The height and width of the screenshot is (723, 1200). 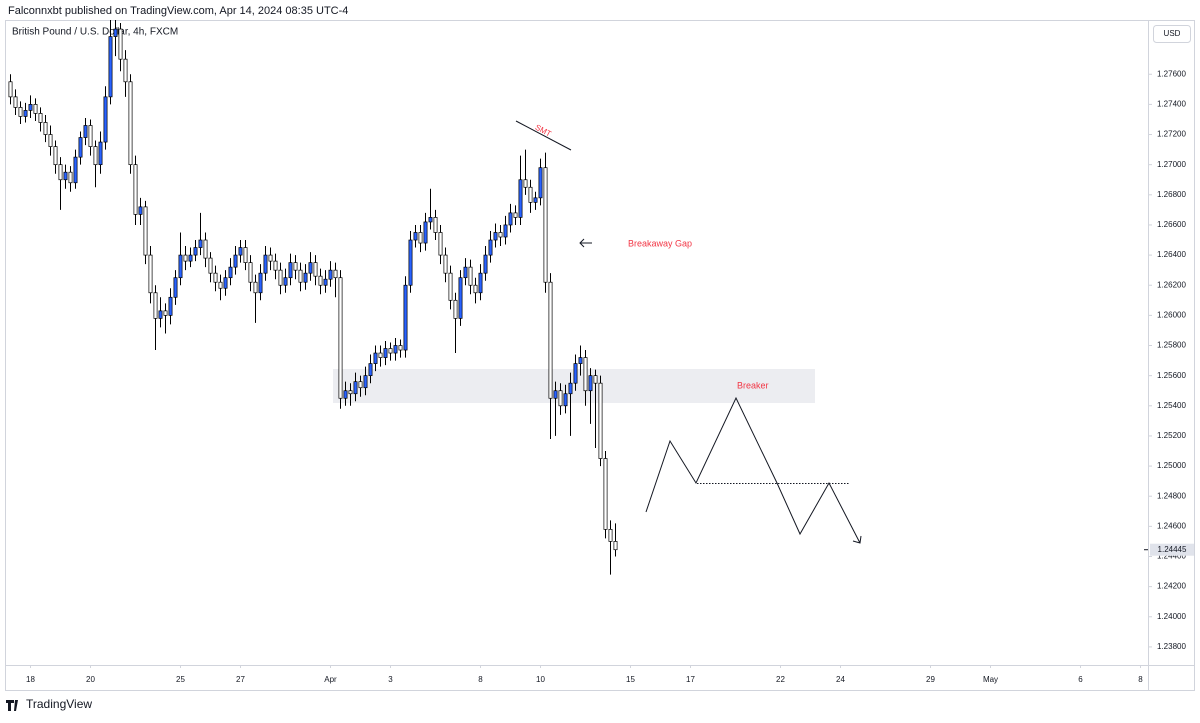 What do you see at coordinates (1171, 405) in the screenshot?
I see `y-tick-label: 1.25400` at bounding box center [1171, 405].